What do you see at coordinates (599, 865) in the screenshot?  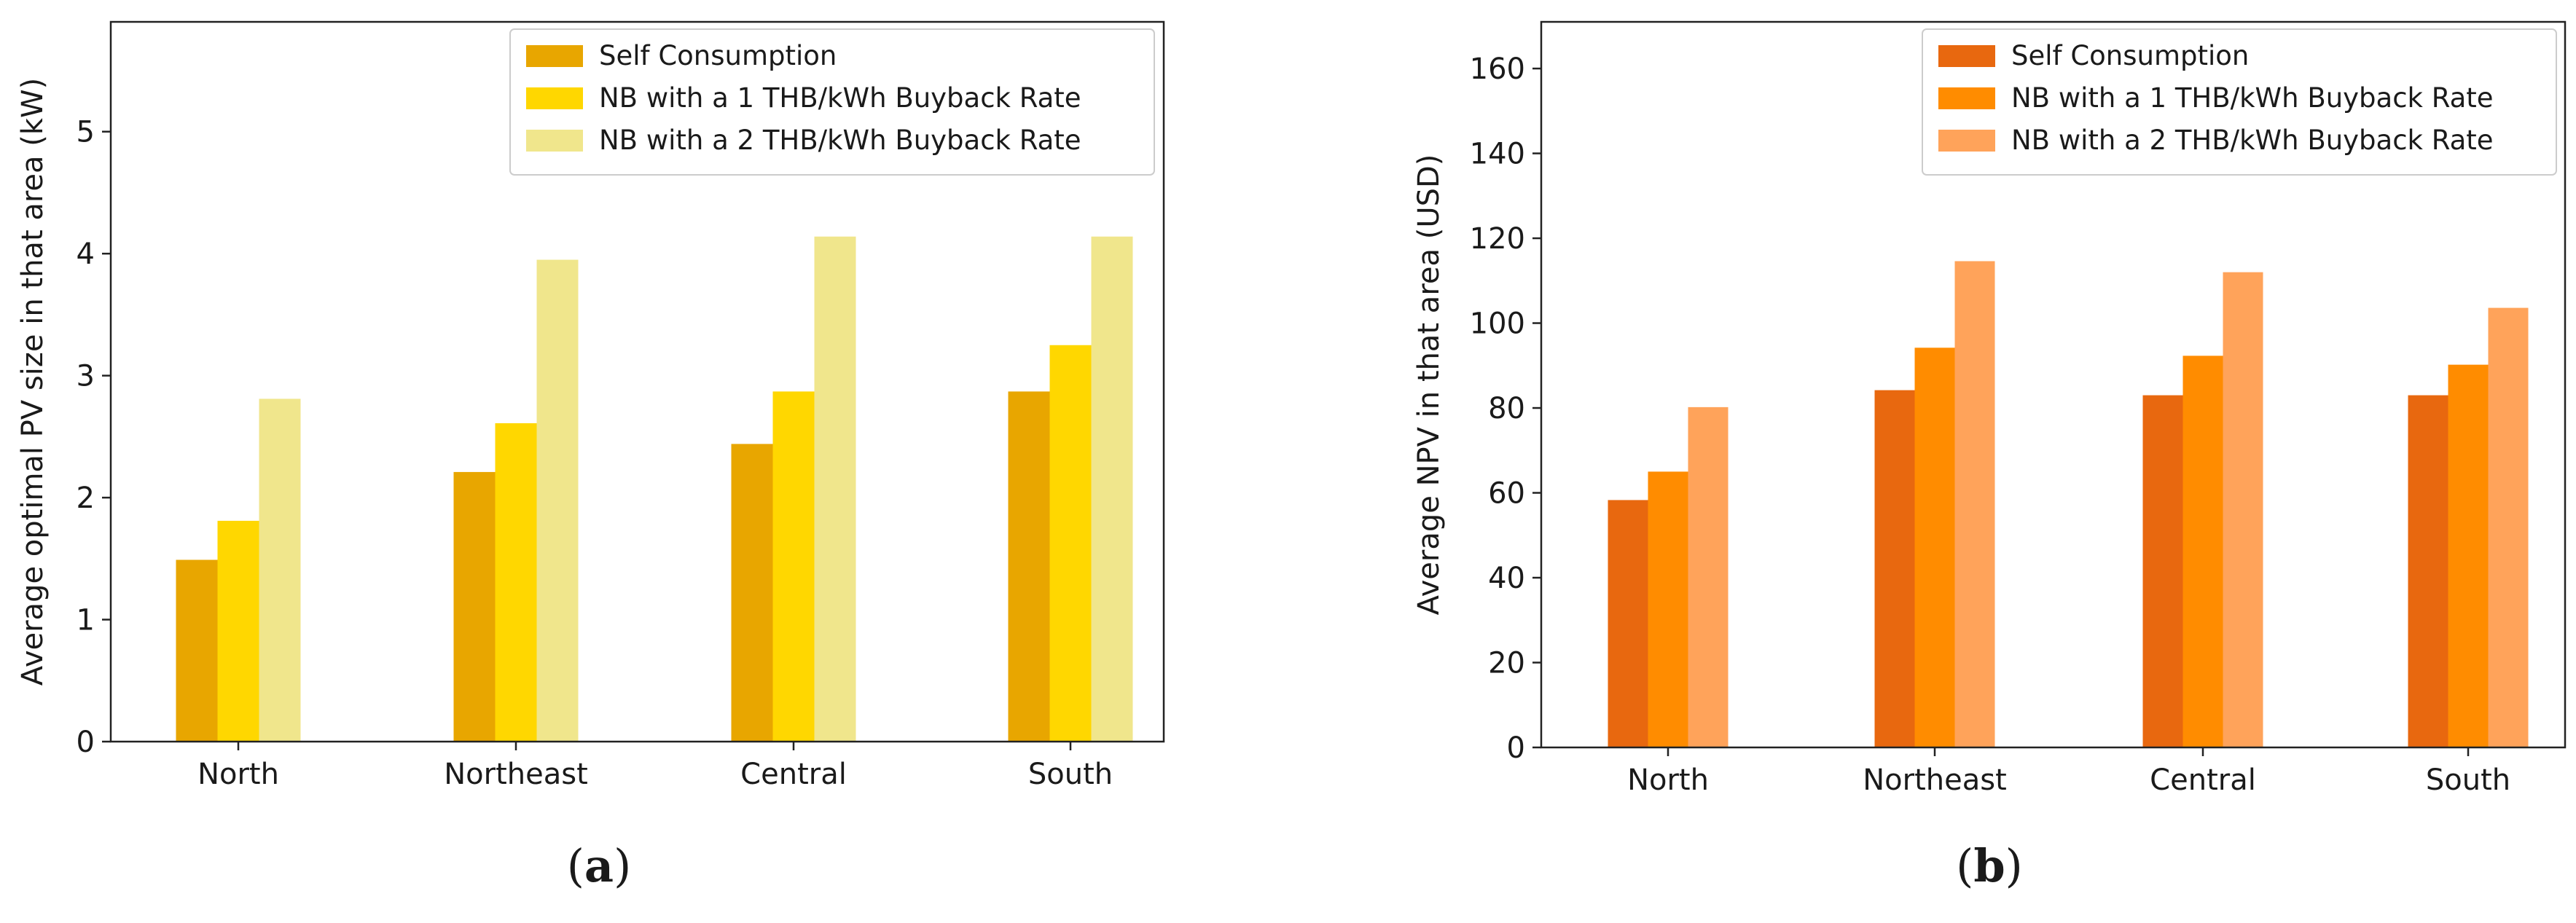 I see `panel-label: (a)` at bounding box center [599, 865].